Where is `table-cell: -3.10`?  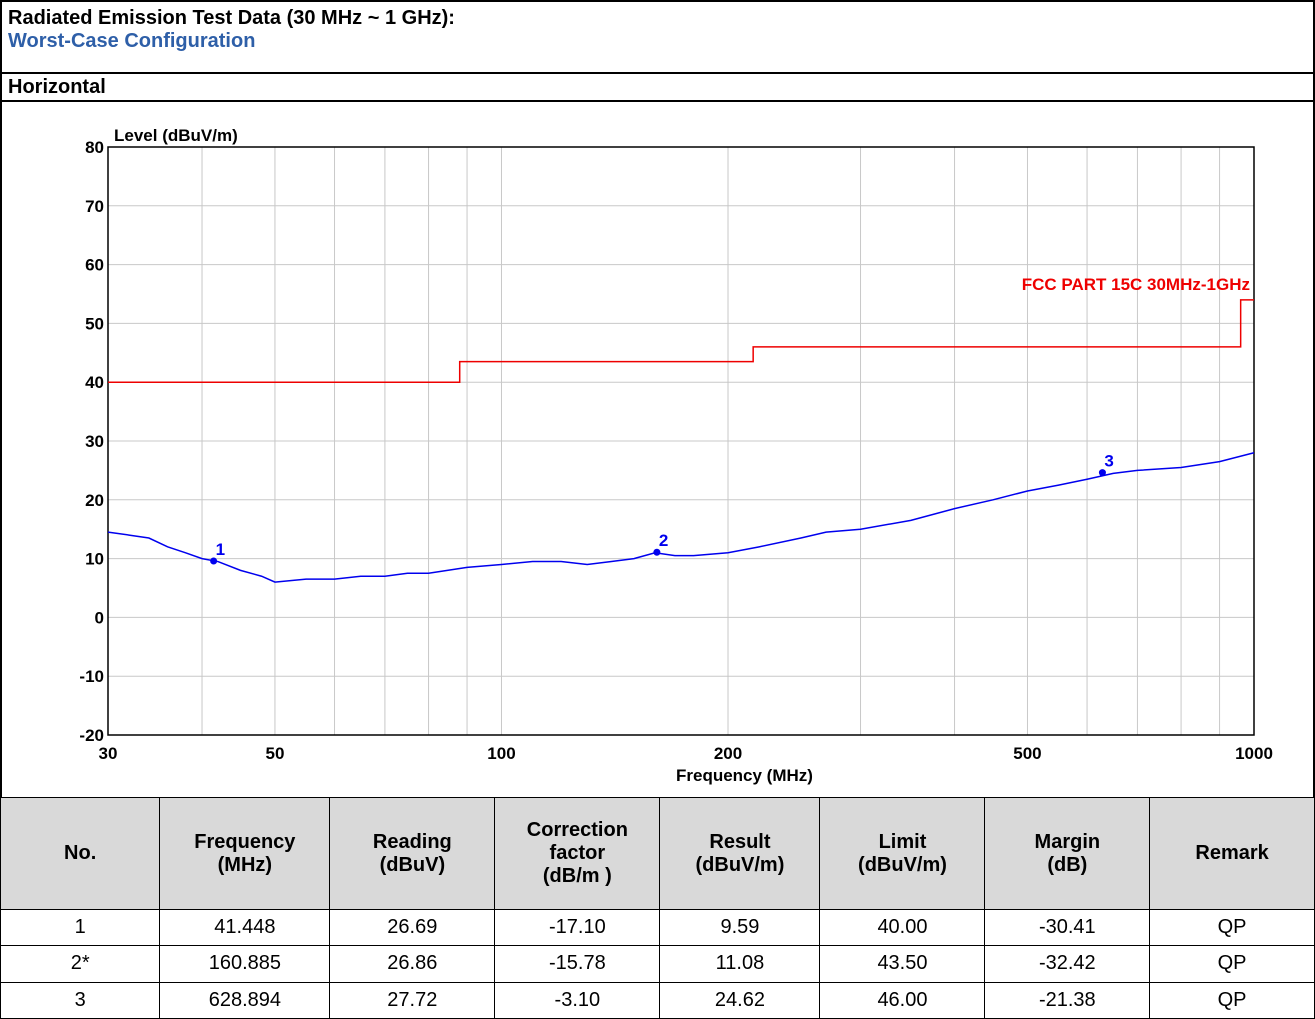 table-cell: -3.10 is located at coordinates (577, 1000).